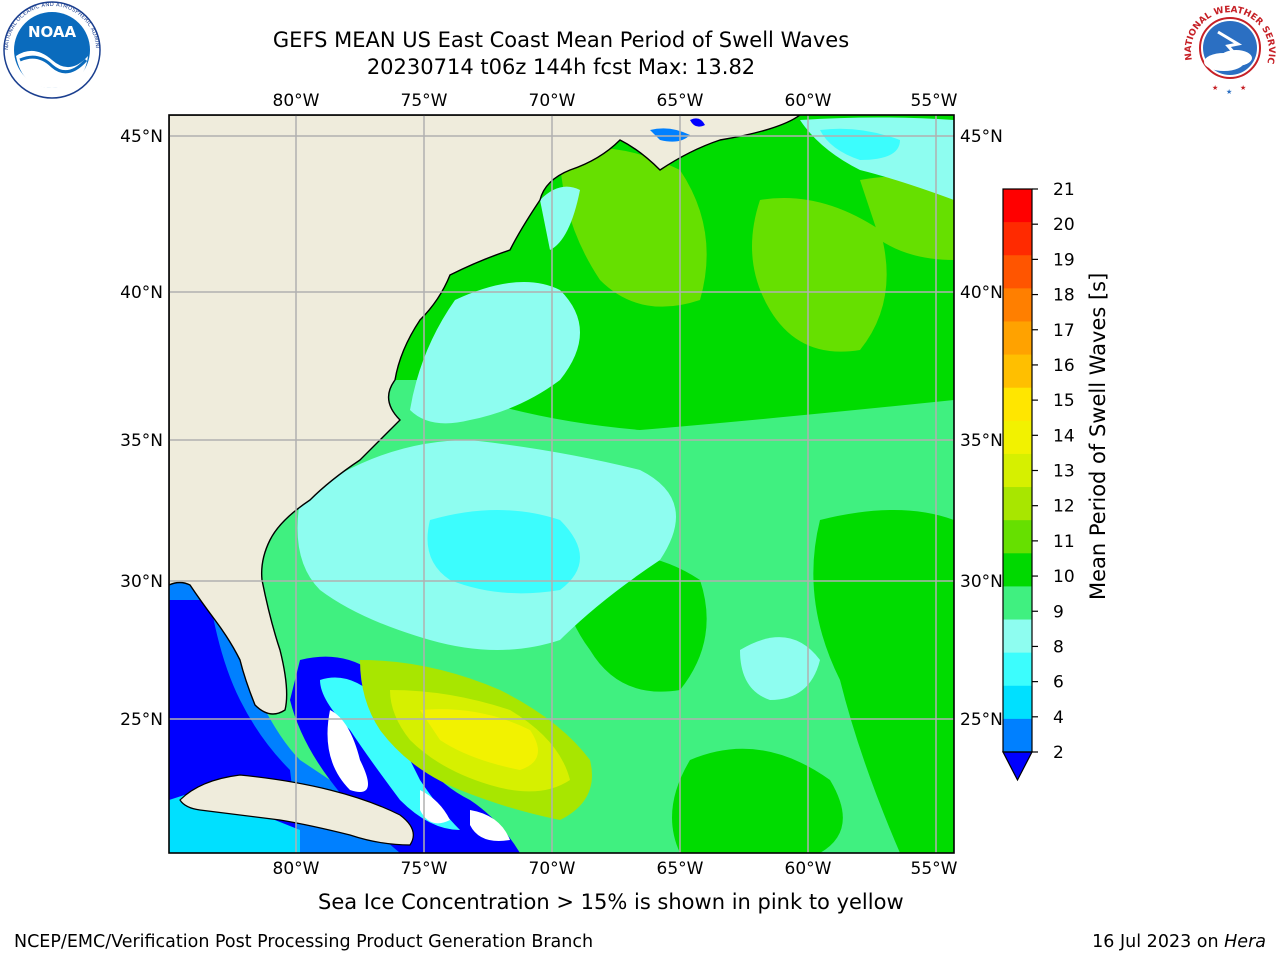 Image resolution: width=1280 pixels, height=960 pixels. What do you see at coordinates (52, 32) in the screenshot?
I see `noaa-logo-text: NOAA` at bounding box center [52, 32].